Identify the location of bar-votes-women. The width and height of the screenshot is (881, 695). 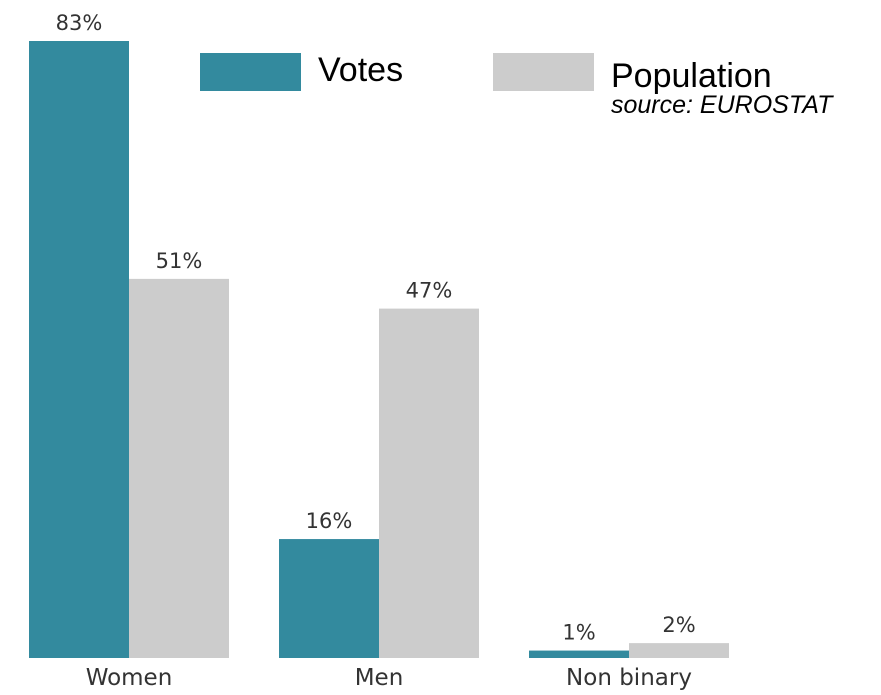
(79, 349).